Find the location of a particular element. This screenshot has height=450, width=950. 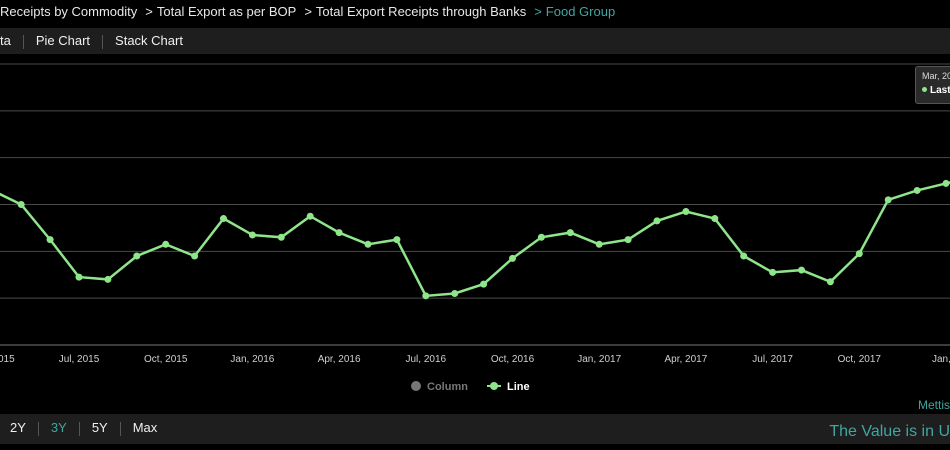

tooltip-series-dot is located at coordinates (924, 89).